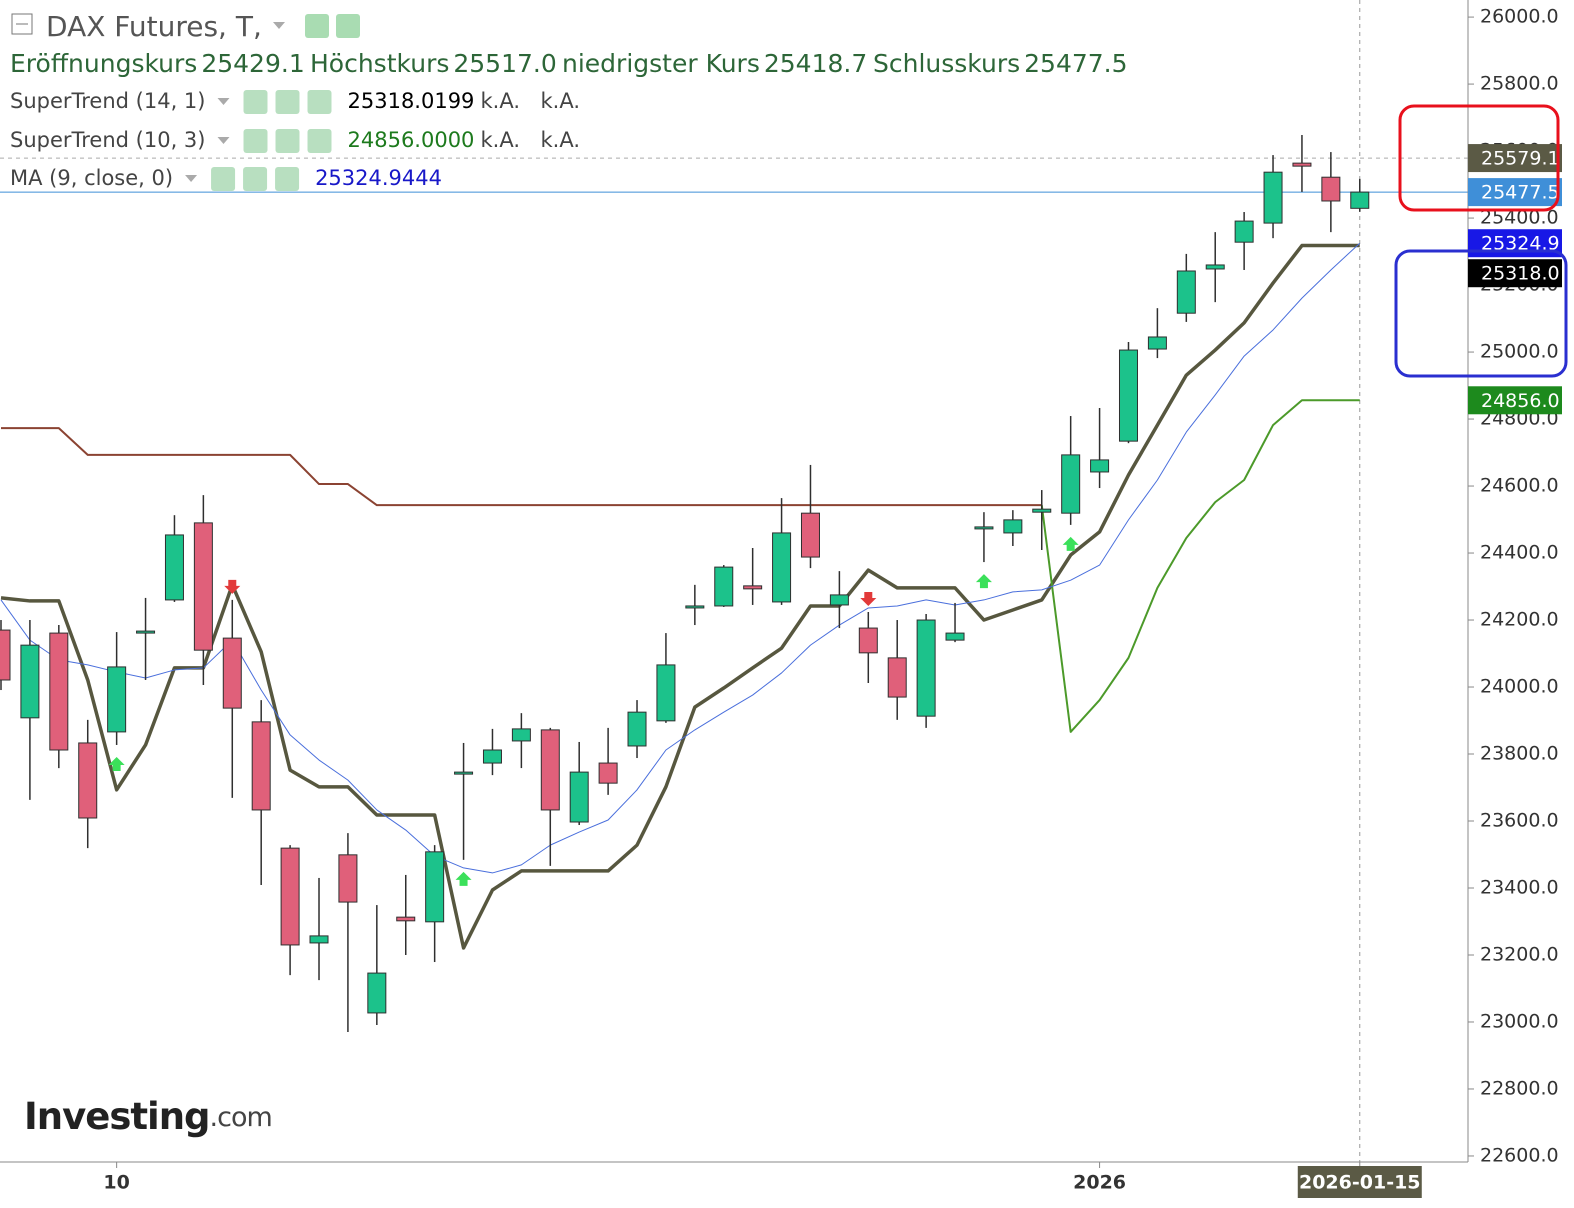  I want to click on price-tag-label: 25477.5, so click(1520, 193).